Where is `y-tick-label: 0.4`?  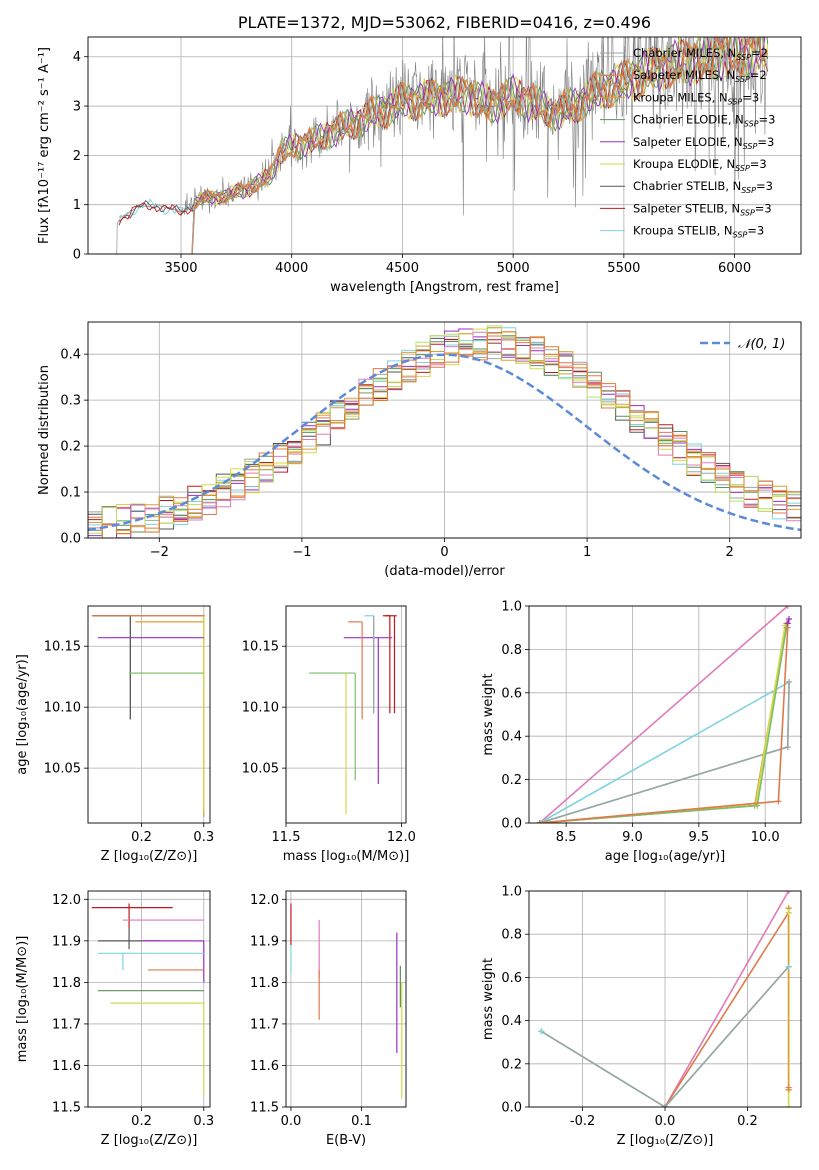
y-tick-label: 0.4 is located at coordinates (70, 355).